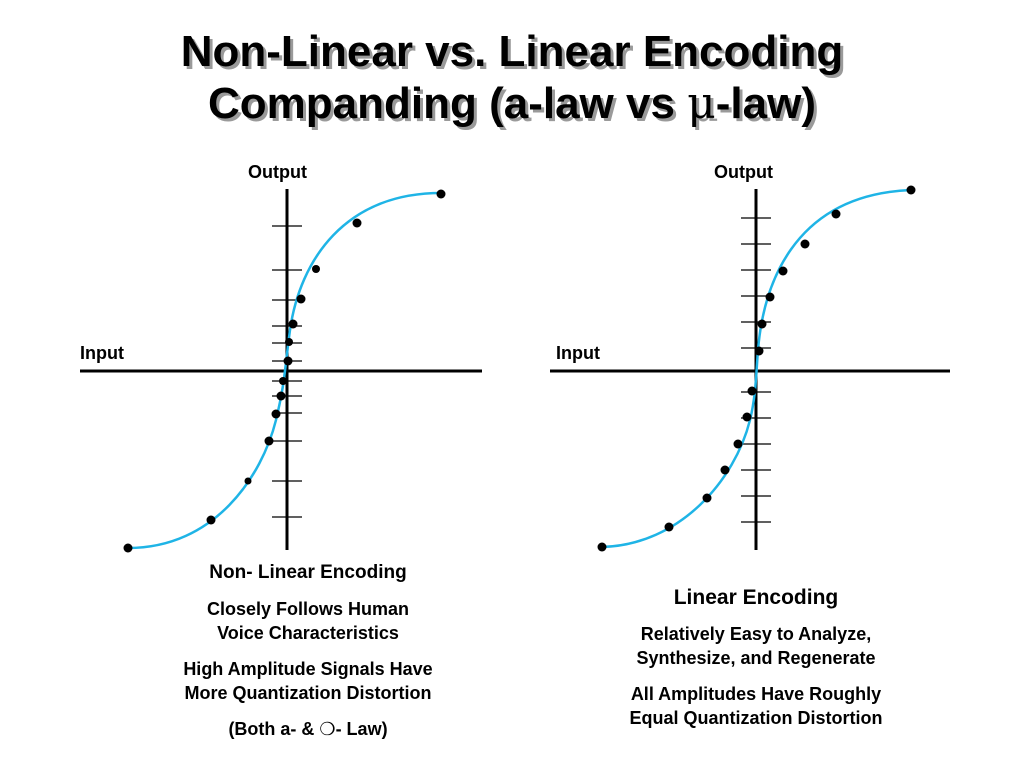 The height and width of the screenshot is (768, 1024). What do you see at coordinates (308, 572) in the screenshot?
I see `nonlinear-heading: Non- Linear Encoding` at bounding box center [308, 572].